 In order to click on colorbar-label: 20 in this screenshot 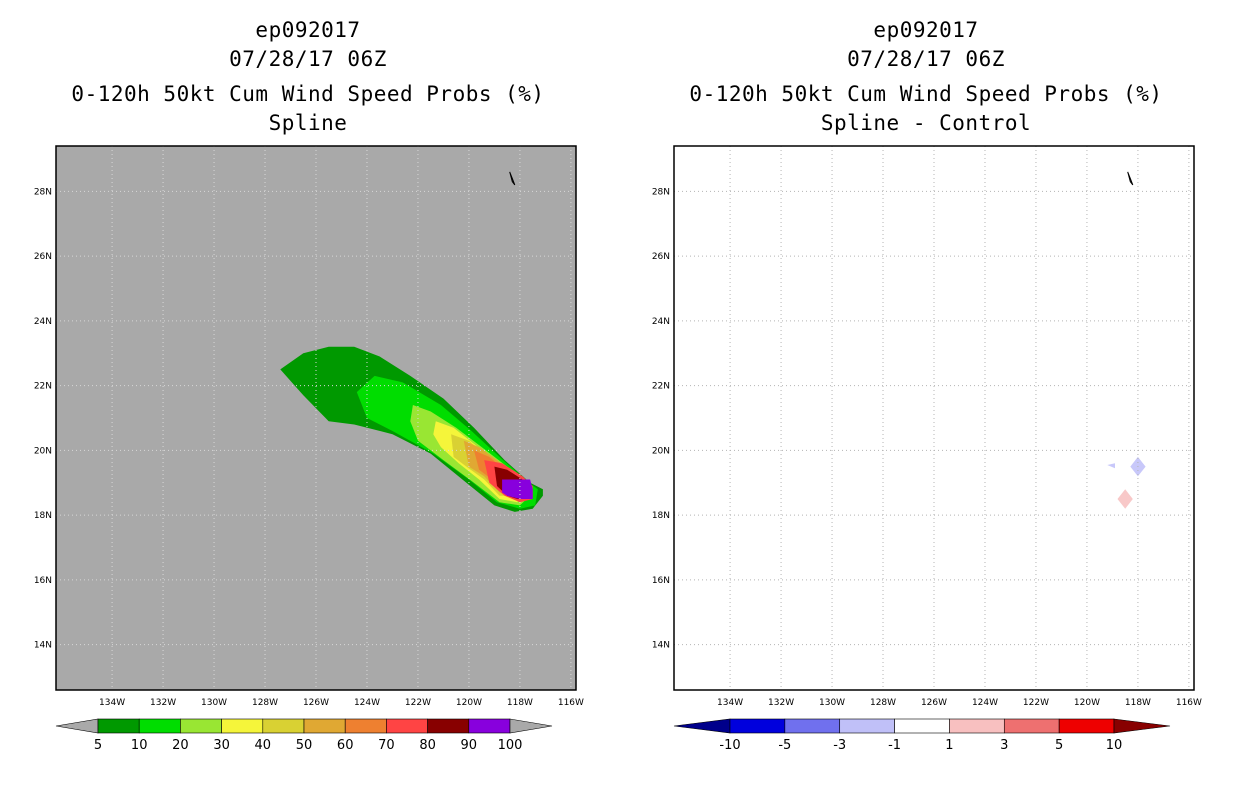, I will do `click(180, 745)`.